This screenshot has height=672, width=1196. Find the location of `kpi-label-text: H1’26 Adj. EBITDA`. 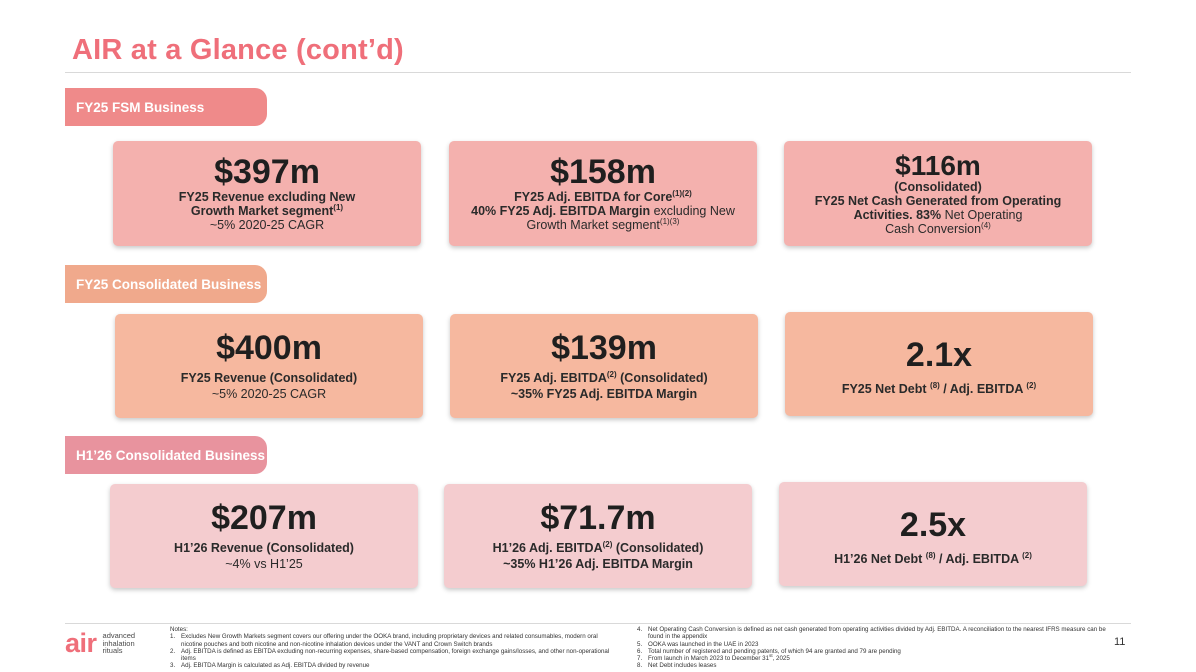

kpi-label-text: H1’26 Adj. EBITDA is located at coordinates (547, 547).